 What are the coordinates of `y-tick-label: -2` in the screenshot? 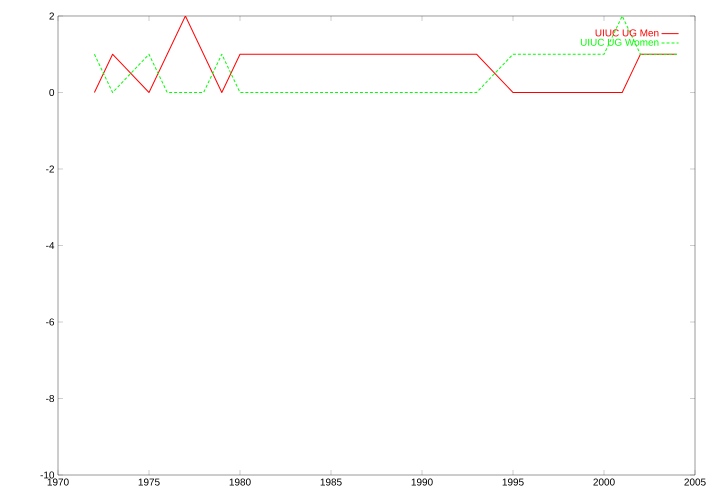 It's located at (50, 169).